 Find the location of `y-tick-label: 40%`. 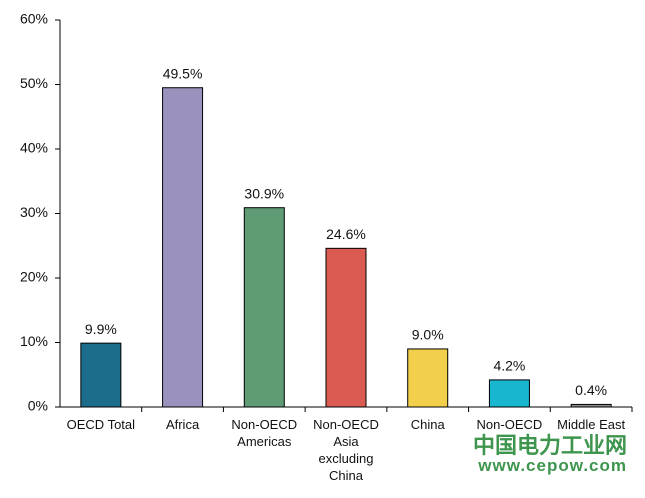

y-tick-label: 40% is located at coordinates (34, 148).